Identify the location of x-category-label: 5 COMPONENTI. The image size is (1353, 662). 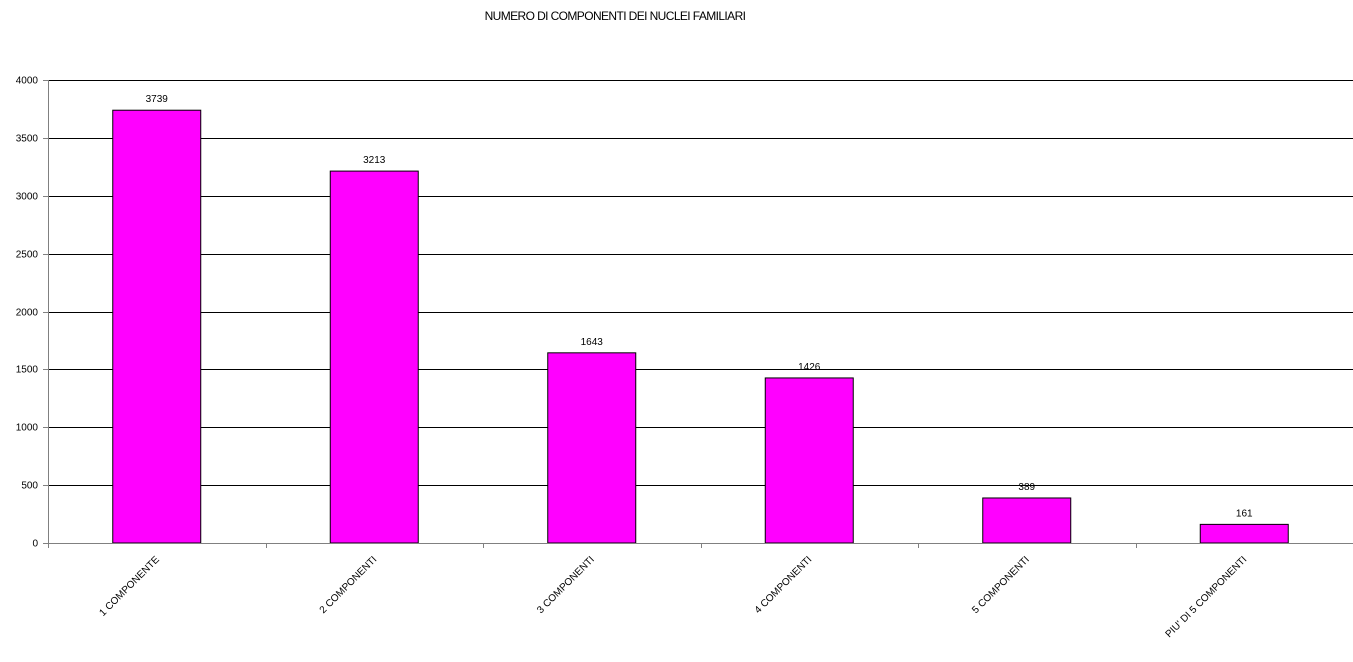
(1001, 585).